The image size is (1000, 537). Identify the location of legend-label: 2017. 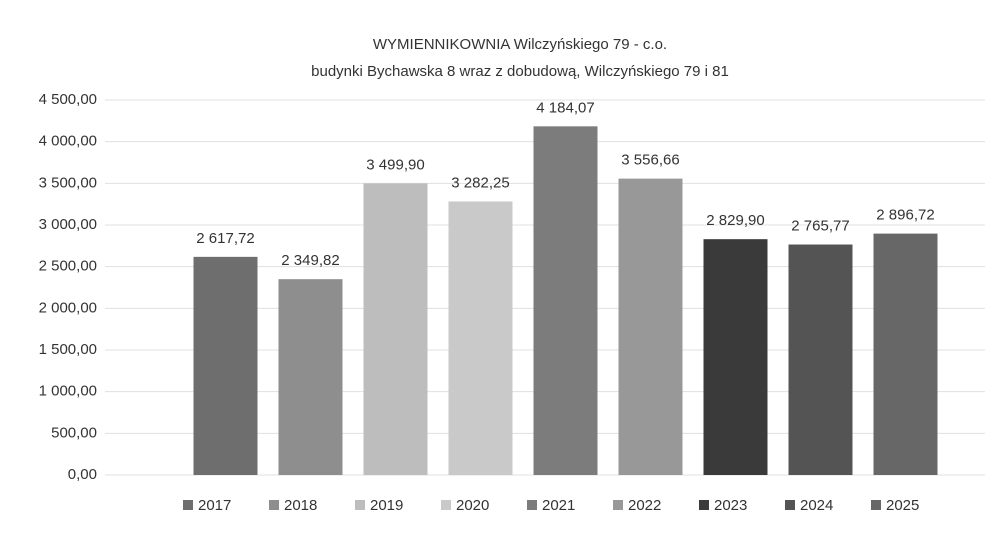
(214, 505).